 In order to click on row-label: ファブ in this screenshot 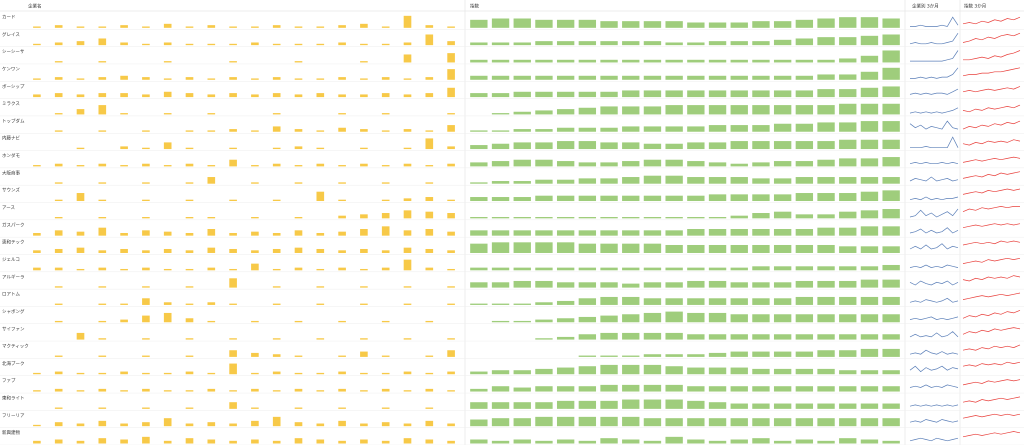, I will do `click(9, 380)`.